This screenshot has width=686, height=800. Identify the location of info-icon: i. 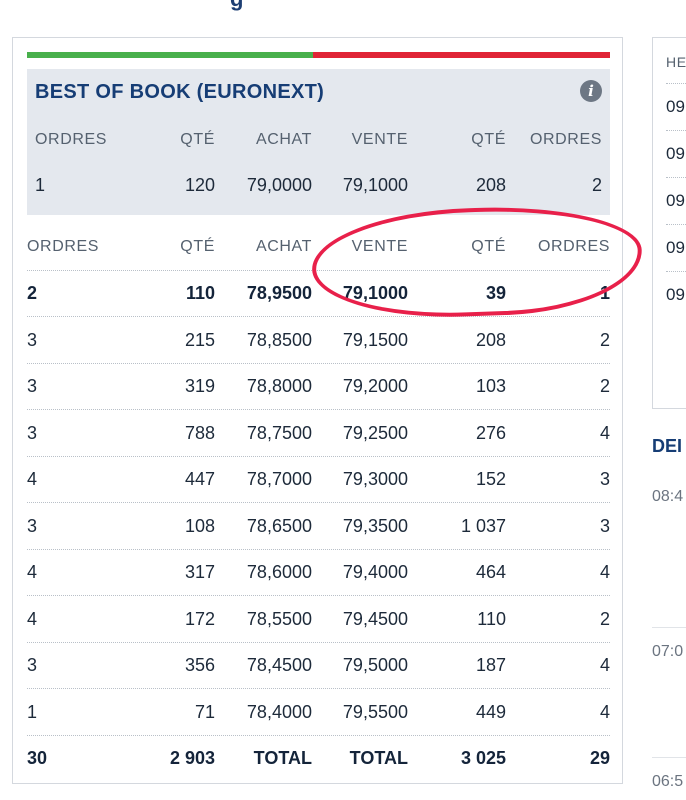
(591, 91).